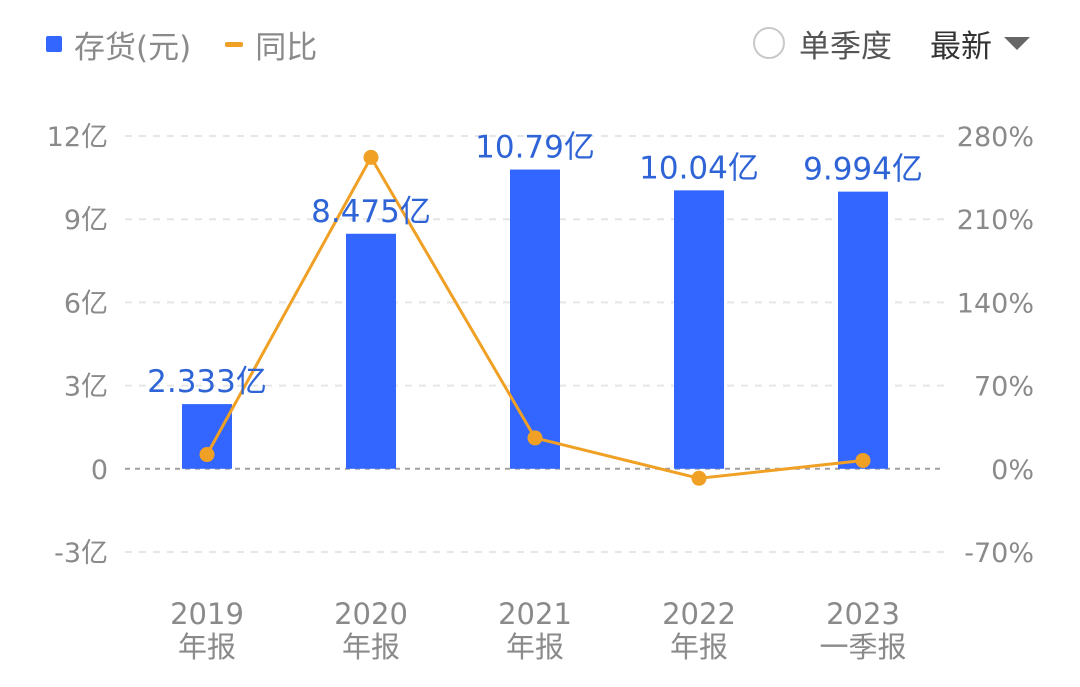  What do you see at coordinates (699, 168) in the screenshot?
I see `bar-data-label: 10.04亿` at bounding box center [699, 168].